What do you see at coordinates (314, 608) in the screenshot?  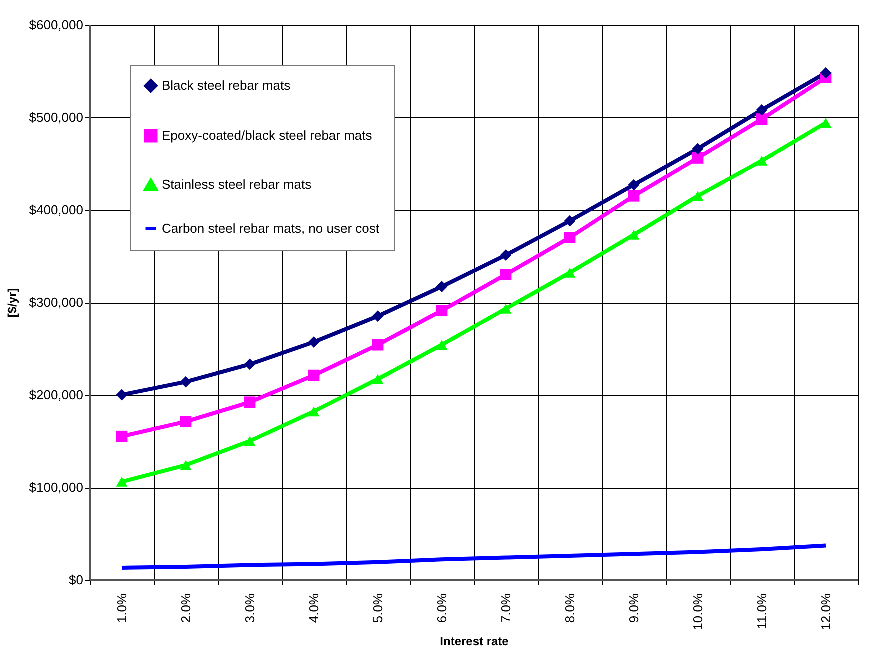 I see `x-tick-label: 4.0%` at bounding box center [314, 608].